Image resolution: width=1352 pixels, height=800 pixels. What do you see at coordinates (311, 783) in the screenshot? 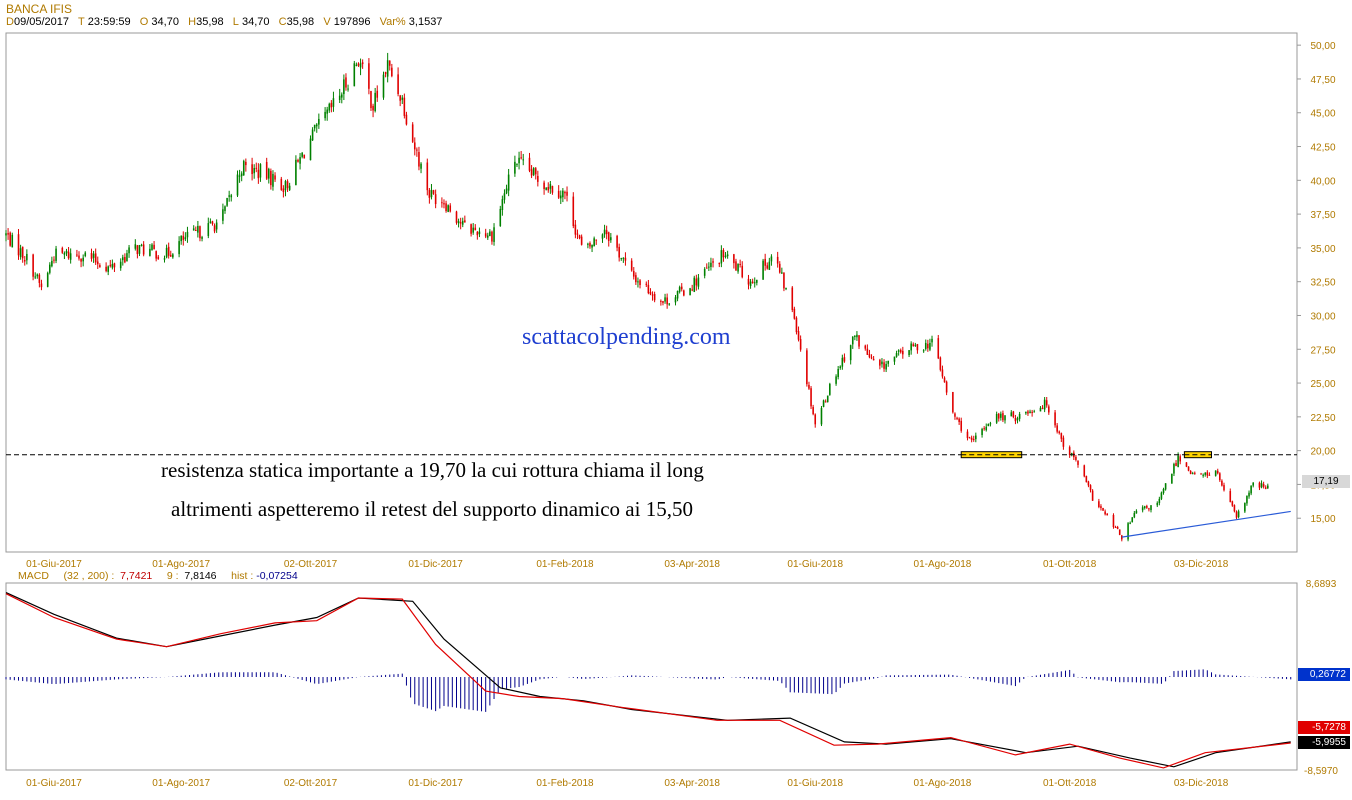
I see `macd-x-tick-label: 02-Ott-2017` at bounding box center [311, 783].